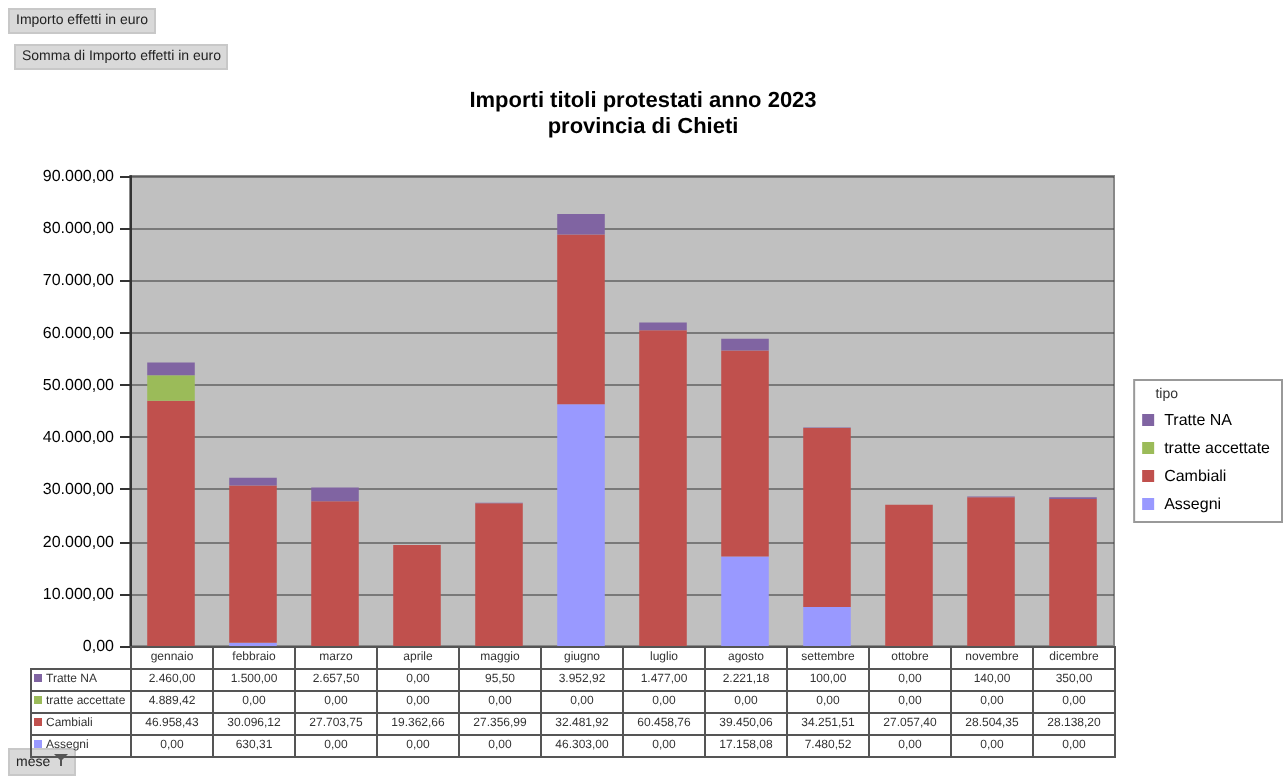  I want to click on legend-label: Tratte NA, so click(1199, 420).